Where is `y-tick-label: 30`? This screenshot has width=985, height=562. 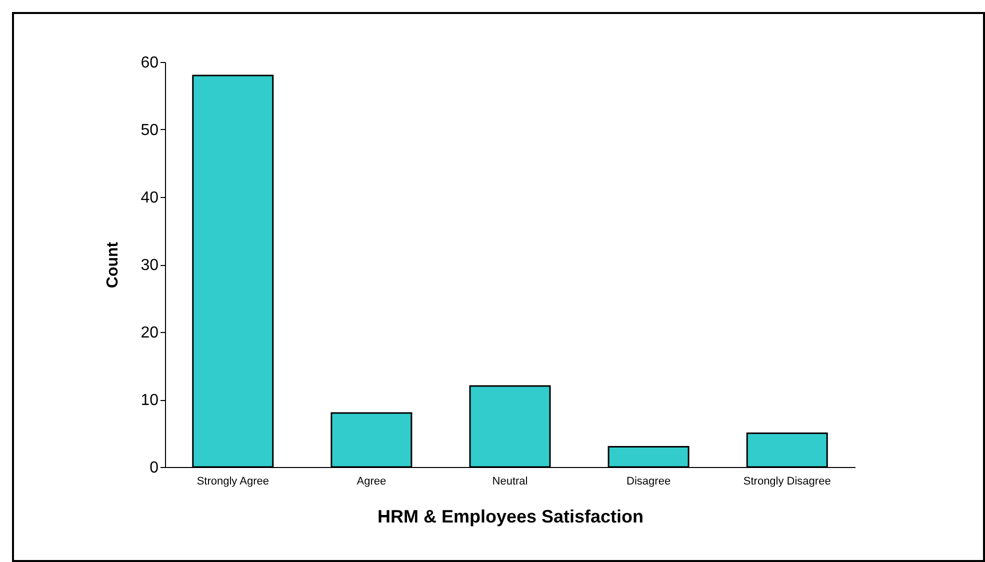
y-tick-label: 30 is located at coordinates (149, 265).